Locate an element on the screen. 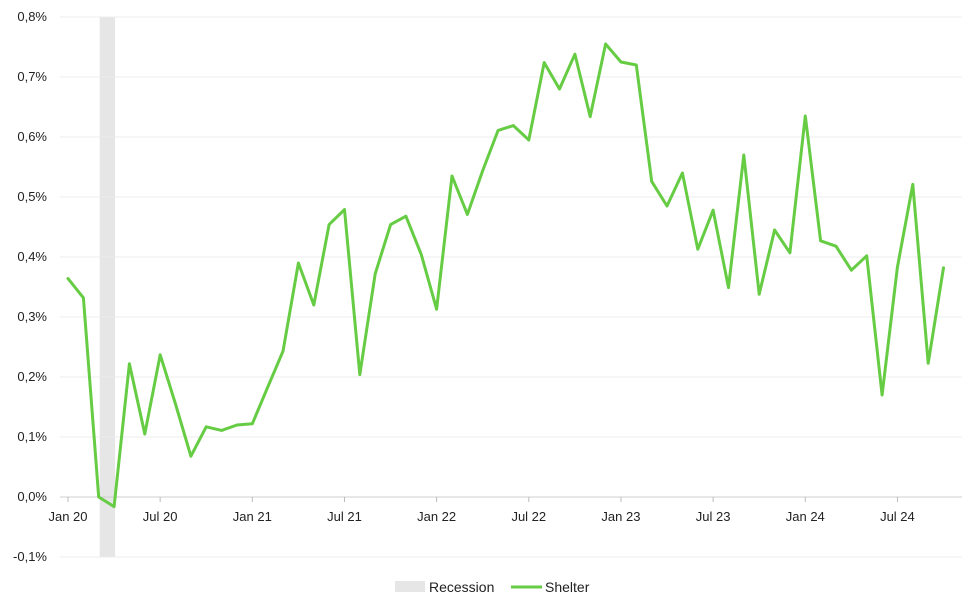 Image resolution: width=980 pixels, height=610 pixels. y-tick-label: 0,4% is located at coordinates (32, 256).